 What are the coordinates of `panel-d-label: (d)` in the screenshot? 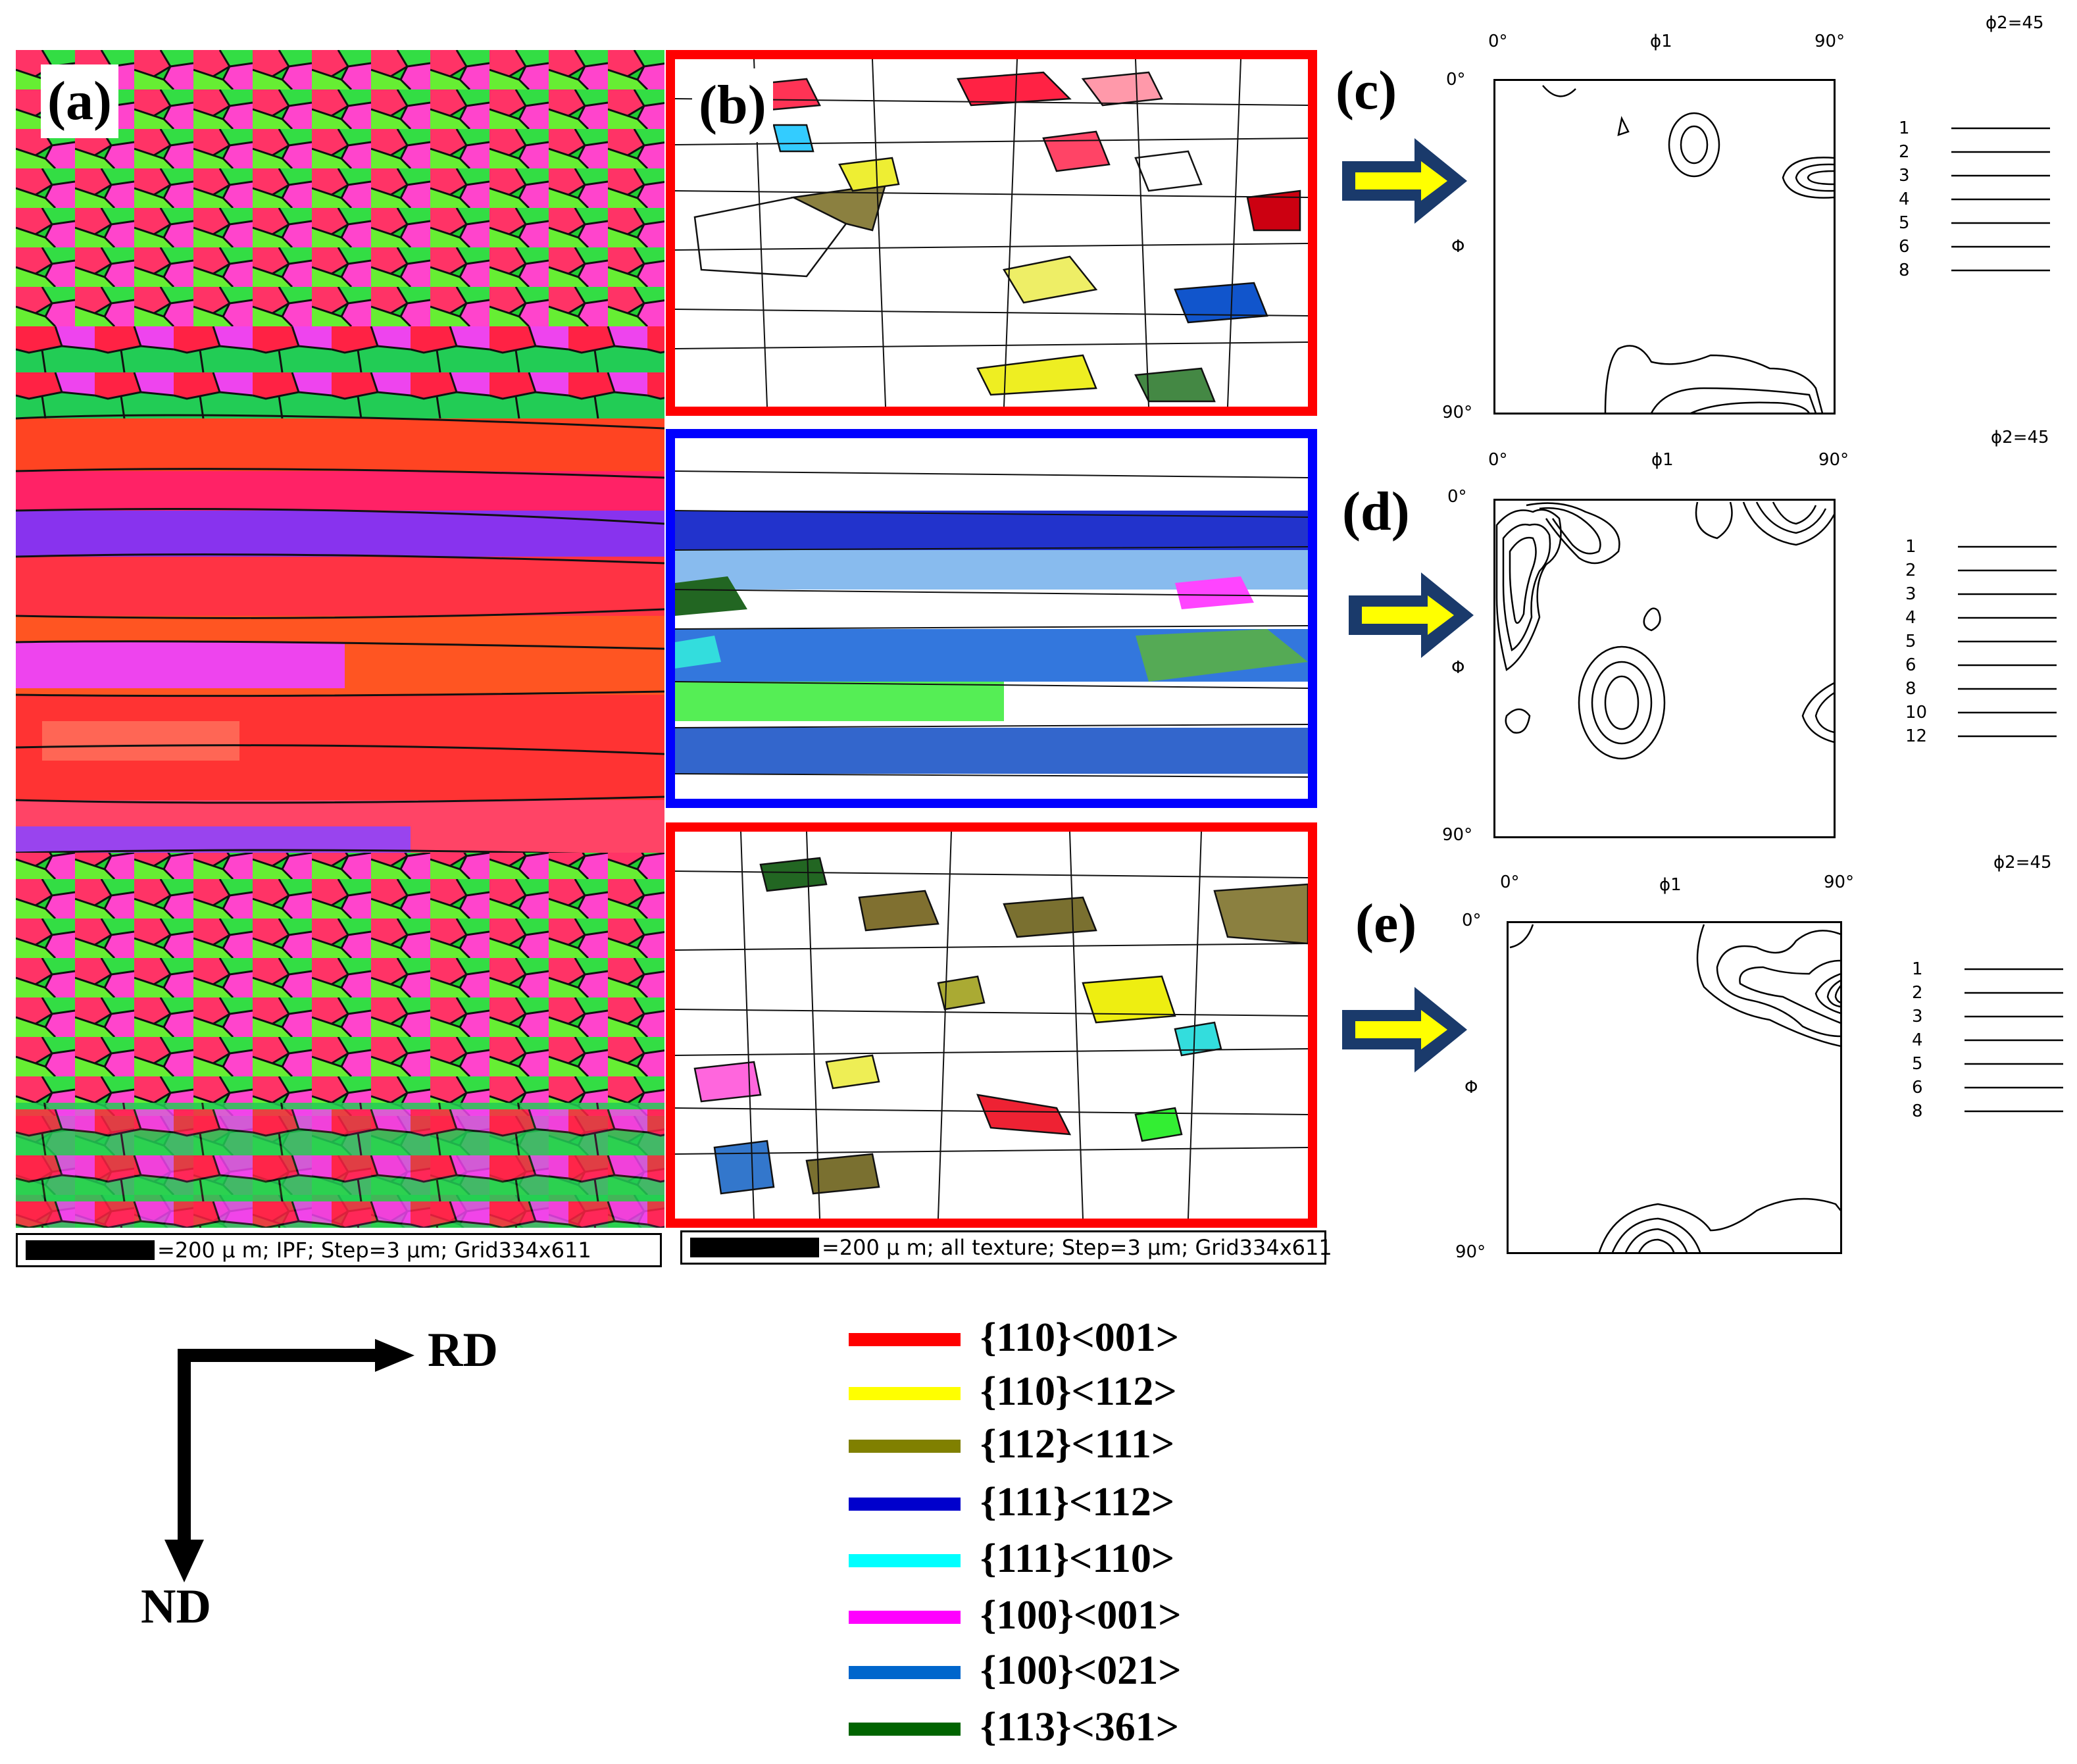 It's located at (1376, 511).